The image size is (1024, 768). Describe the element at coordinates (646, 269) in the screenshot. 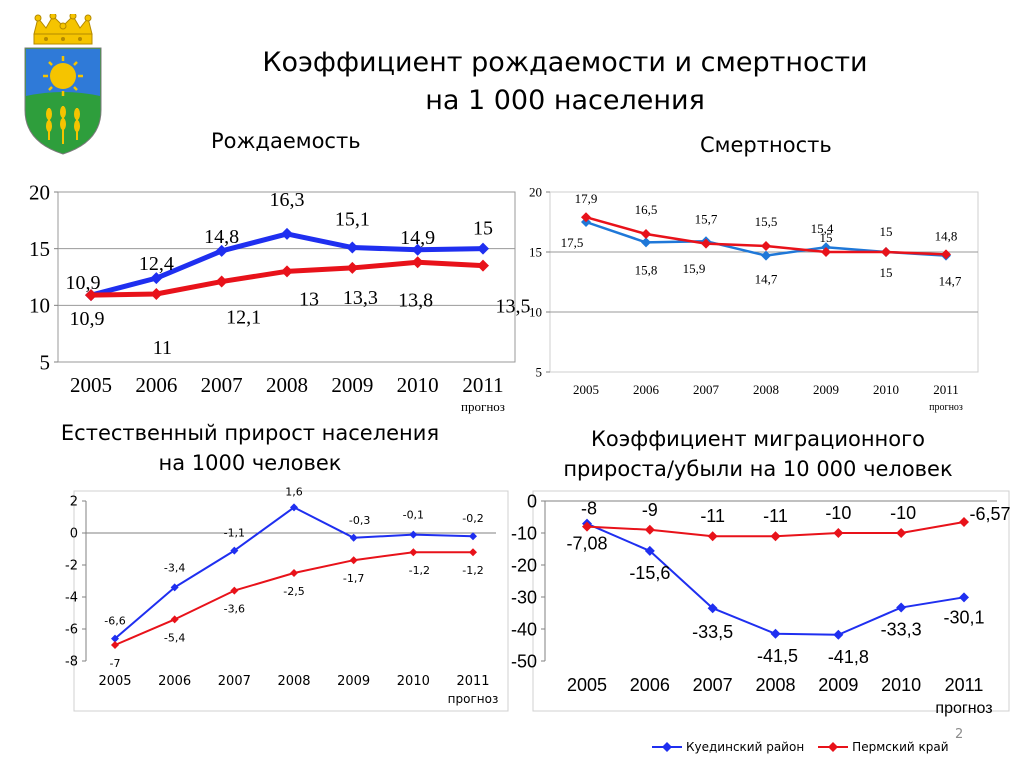

I see `data-label: 15,8` at that location.